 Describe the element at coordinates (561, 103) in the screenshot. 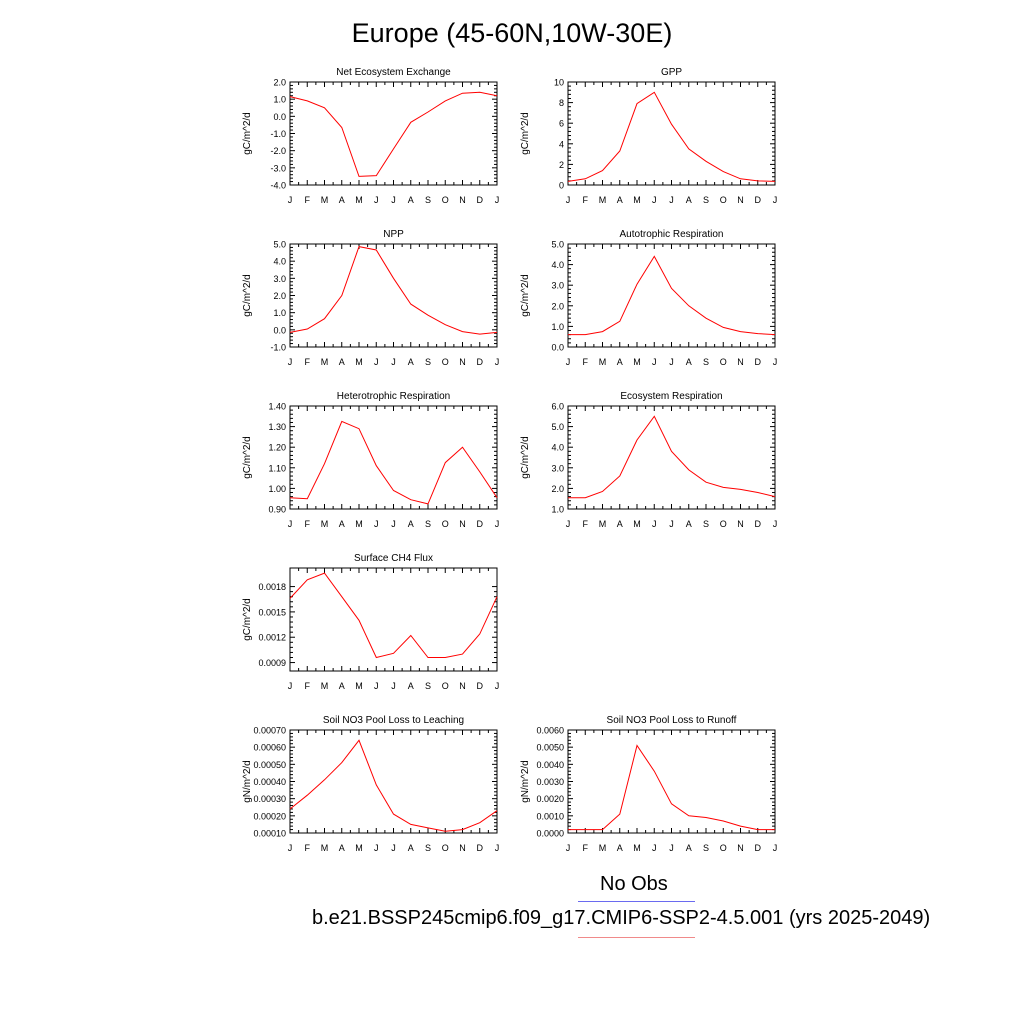

I see `y-tick-label: 8` at that location.